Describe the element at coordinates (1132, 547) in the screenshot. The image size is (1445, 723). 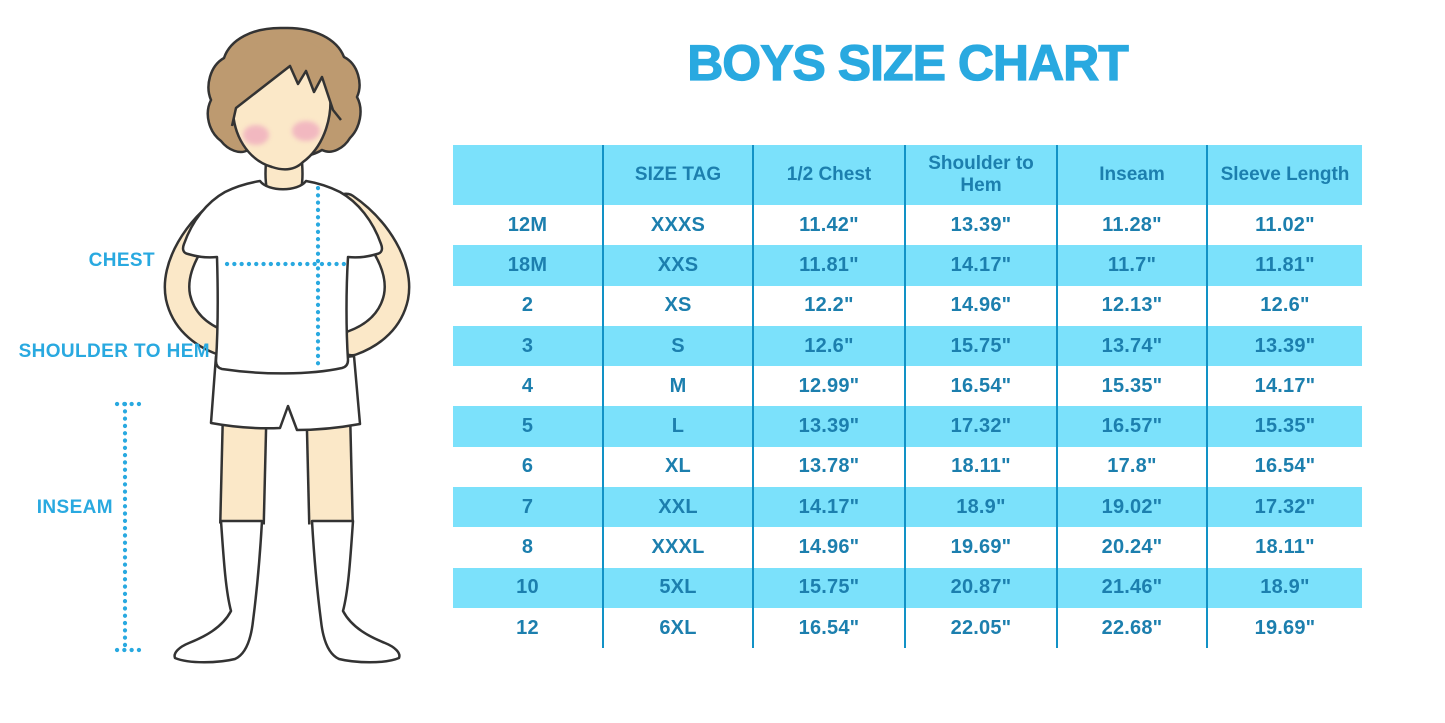
I see `table-cell: 20.24"` at that location.